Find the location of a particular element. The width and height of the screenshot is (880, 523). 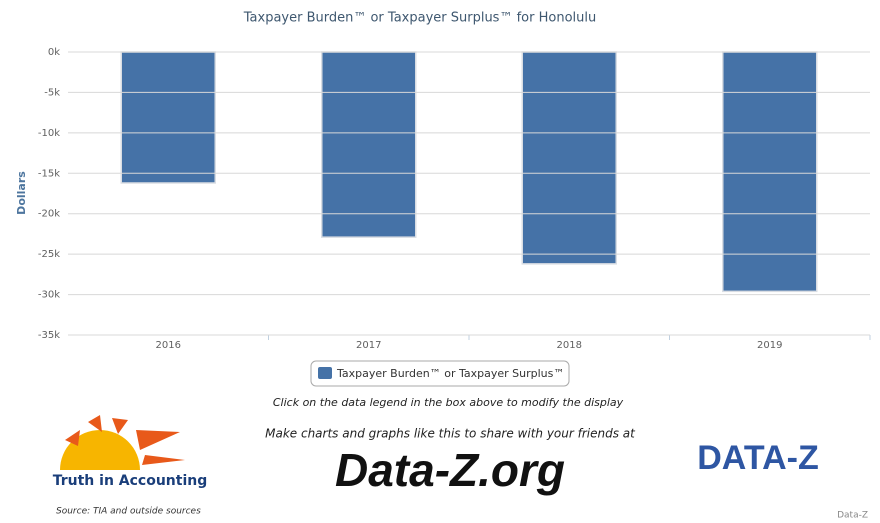

y-tick-label: -25k is located at coordinates (49, 254).